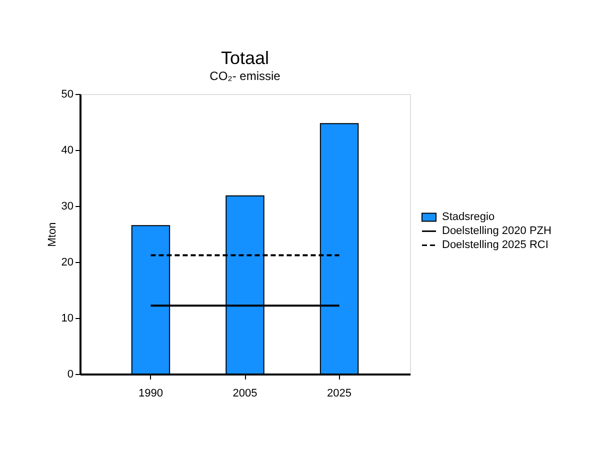 The height and width of the screenshot is (461, 594). Describe the element at coordinates (495, 245) in the screenshot. I see `legend-label: Doelstelling 2025 RCI` at that location.